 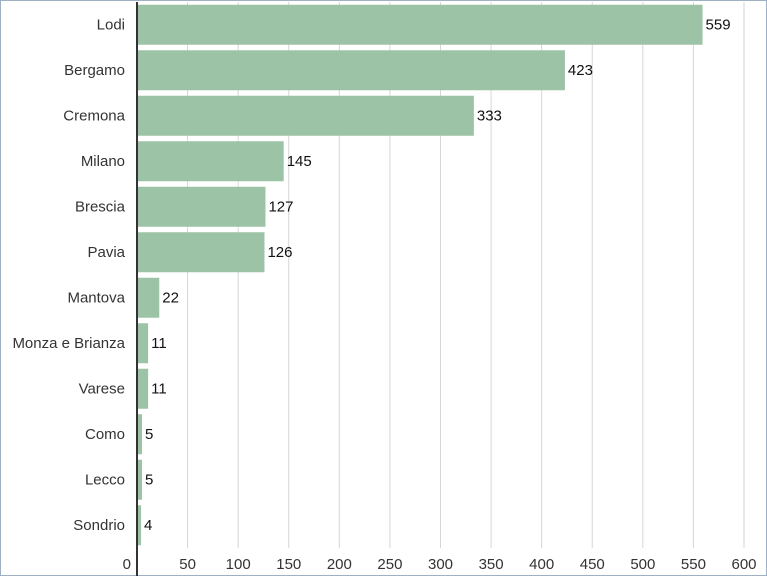 I want to click on x-tick-label: 450, so click(x=592, y=564).